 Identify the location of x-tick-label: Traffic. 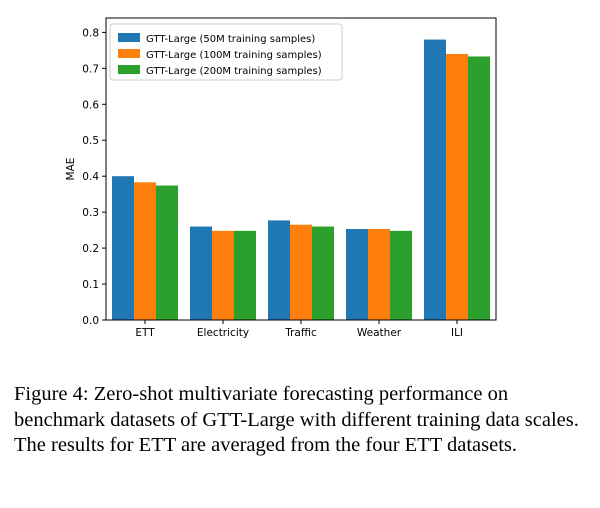
(300, 333).